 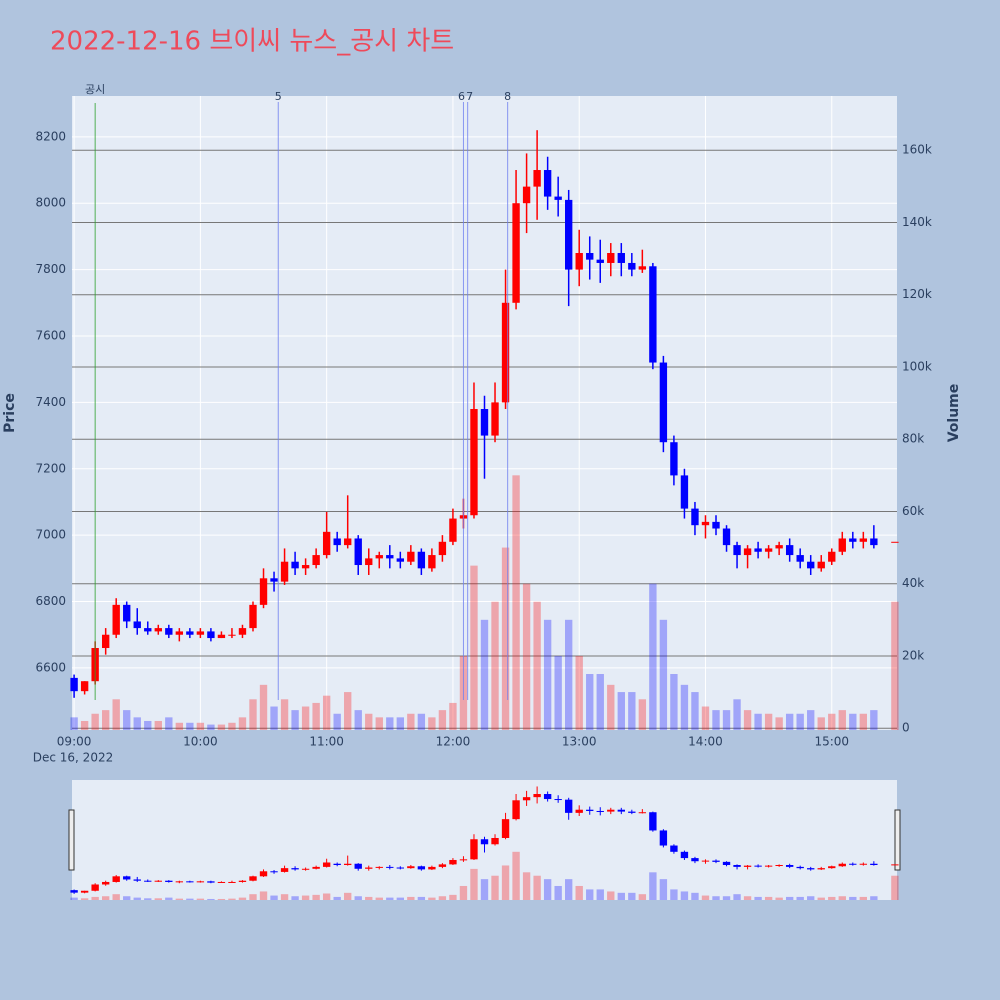 What do you see at coordinates (278, 96) in the screenshot?
I see `event-label: 5` at bounding box center [278, 96].